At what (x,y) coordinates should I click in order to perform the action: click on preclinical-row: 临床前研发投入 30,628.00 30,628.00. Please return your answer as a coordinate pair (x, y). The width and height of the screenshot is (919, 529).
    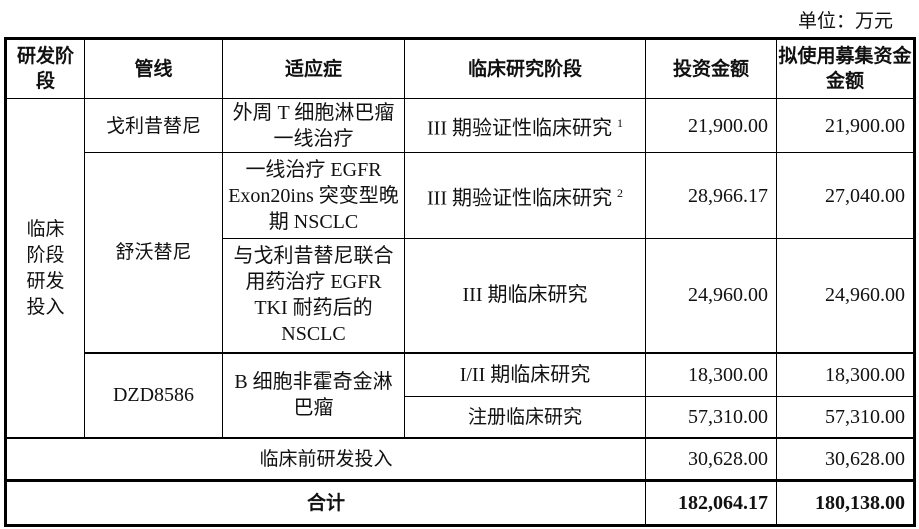
    Looking at the image, I should click on (460, 459).